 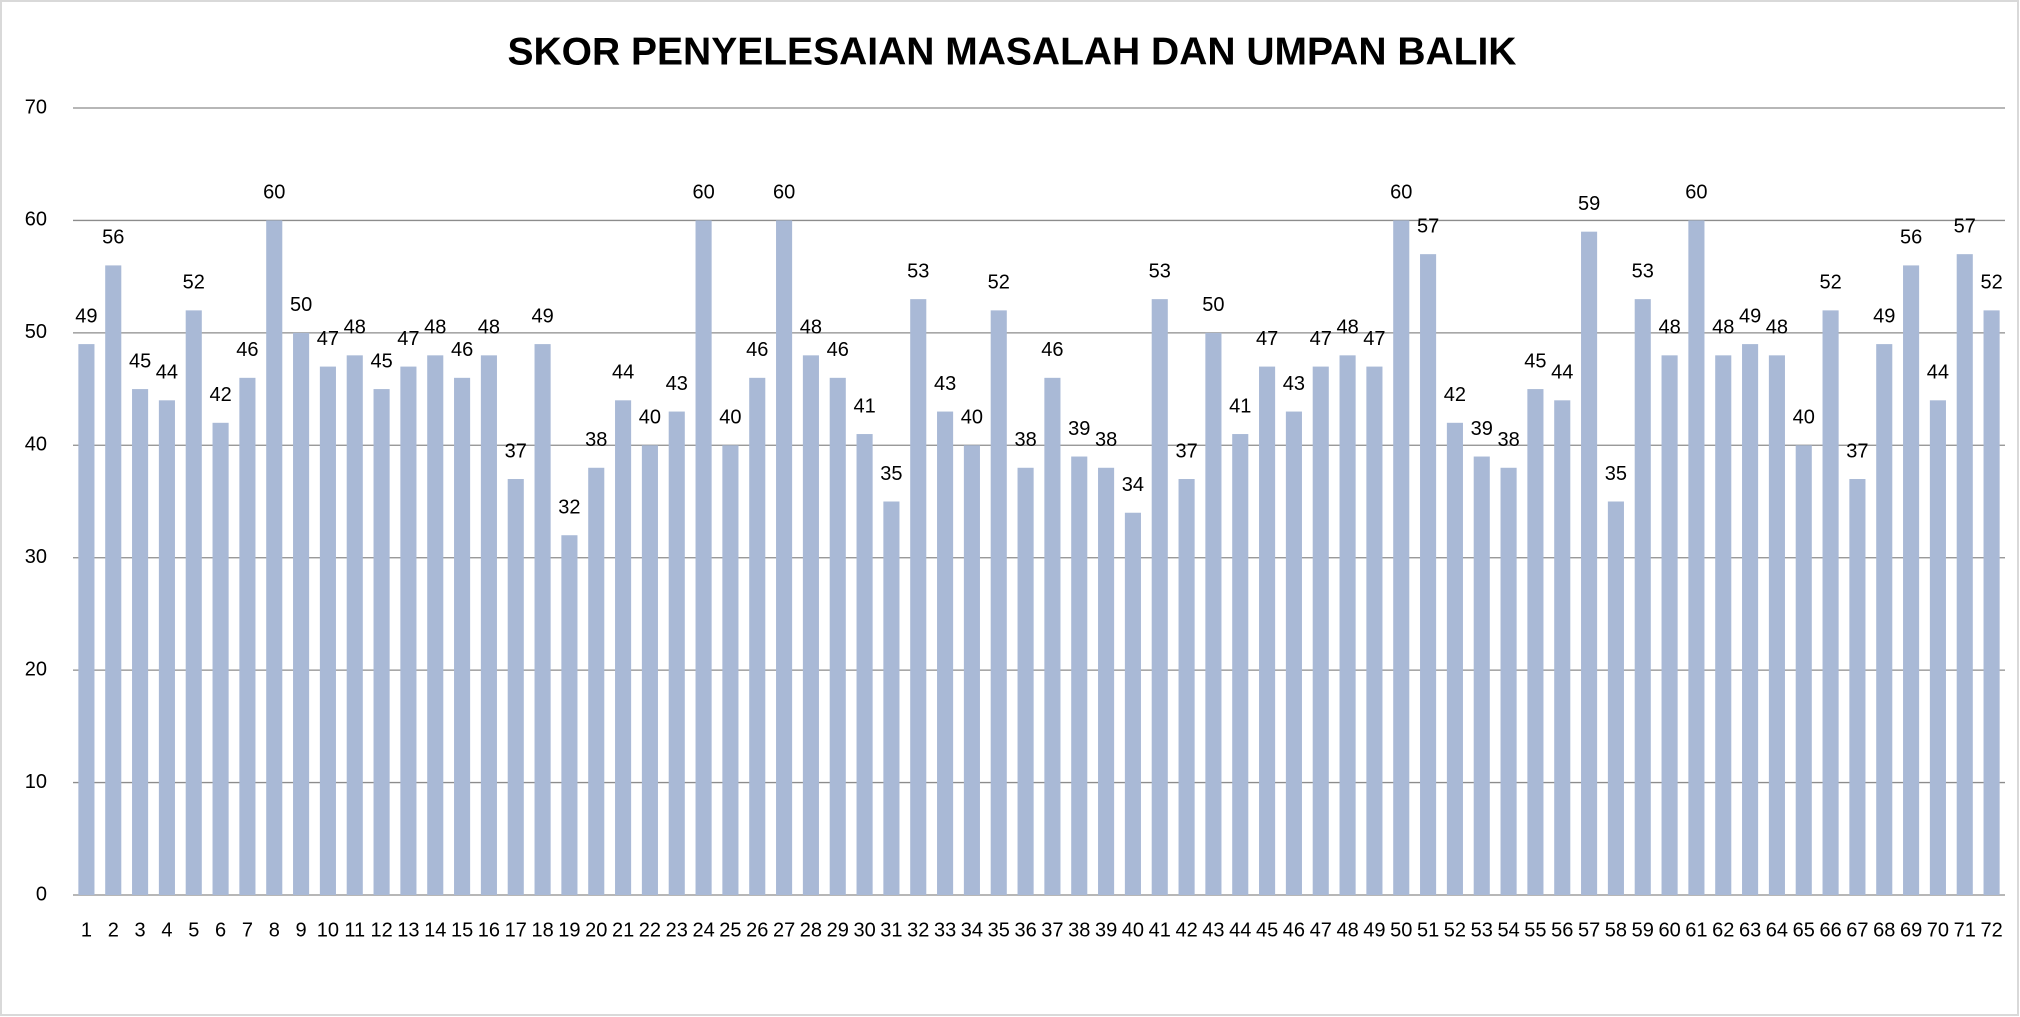 What do you see at coordinates (1213, 930) in the screenshot?
I see `x-tick-label: 43` at bounding box center [1213, 930].